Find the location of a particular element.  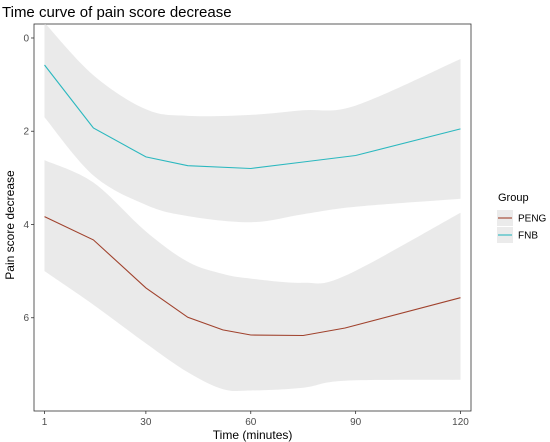

legend: Group PENG FNB is located at coordinates (522, 217).